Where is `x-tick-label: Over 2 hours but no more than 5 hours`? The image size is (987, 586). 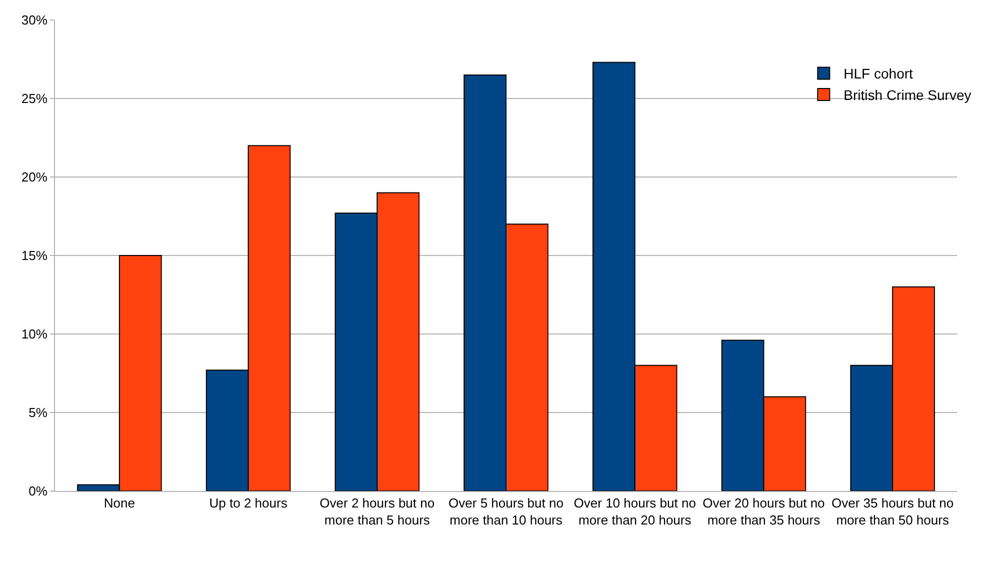
x-tick-label: Over 2 hours but no more than 5 hours is located at coordinates (377, 512).